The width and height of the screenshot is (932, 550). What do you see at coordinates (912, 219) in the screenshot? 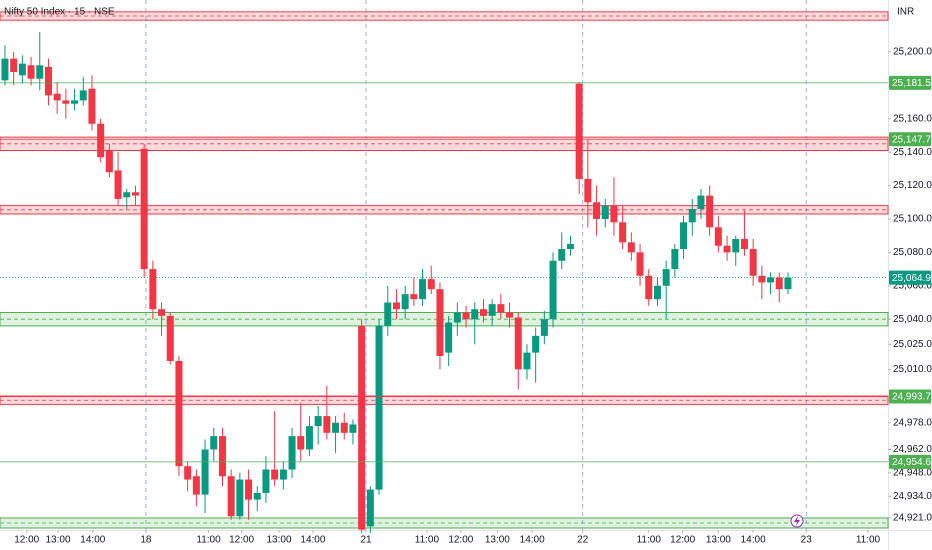
I see `y-tick-label: 25,100.00` at bounding box center [912, 219].